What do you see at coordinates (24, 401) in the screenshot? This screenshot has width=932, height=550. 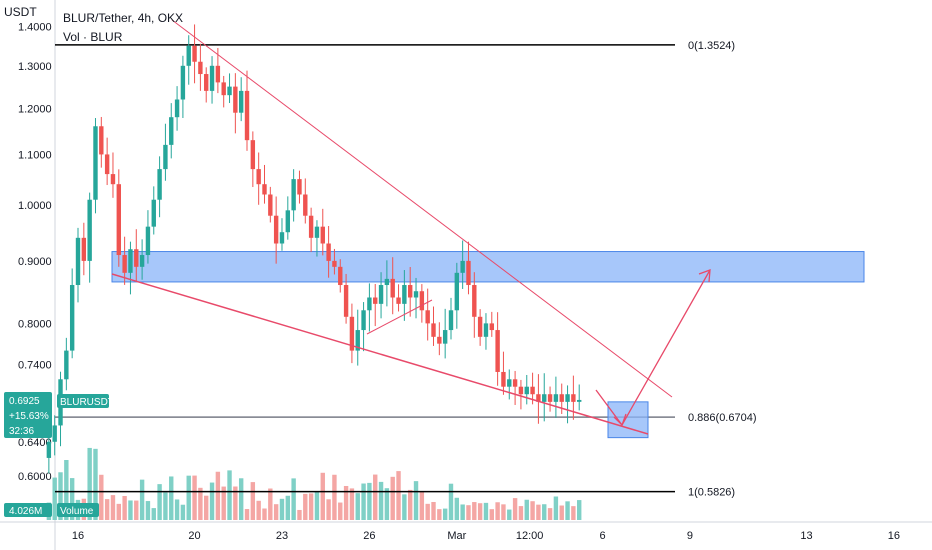 I see `price-tag-price: 0.6925` at bounding box center [24, 401].